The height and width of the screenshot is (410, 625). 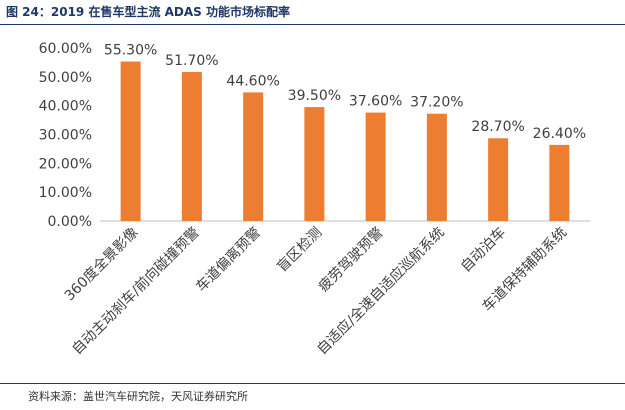 I want to click on figure-title: 图 24：2019 在售车型主流 ADAS 功能市场标配率, so click(x=148, y=12).